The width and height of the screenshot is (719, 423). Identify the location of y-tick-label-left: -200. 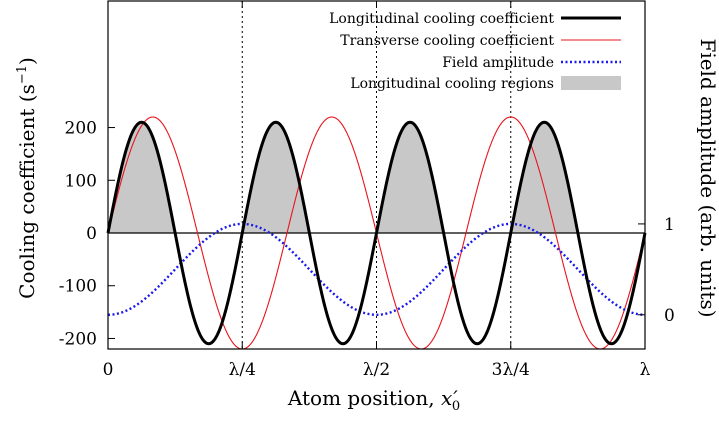
(78, 339).